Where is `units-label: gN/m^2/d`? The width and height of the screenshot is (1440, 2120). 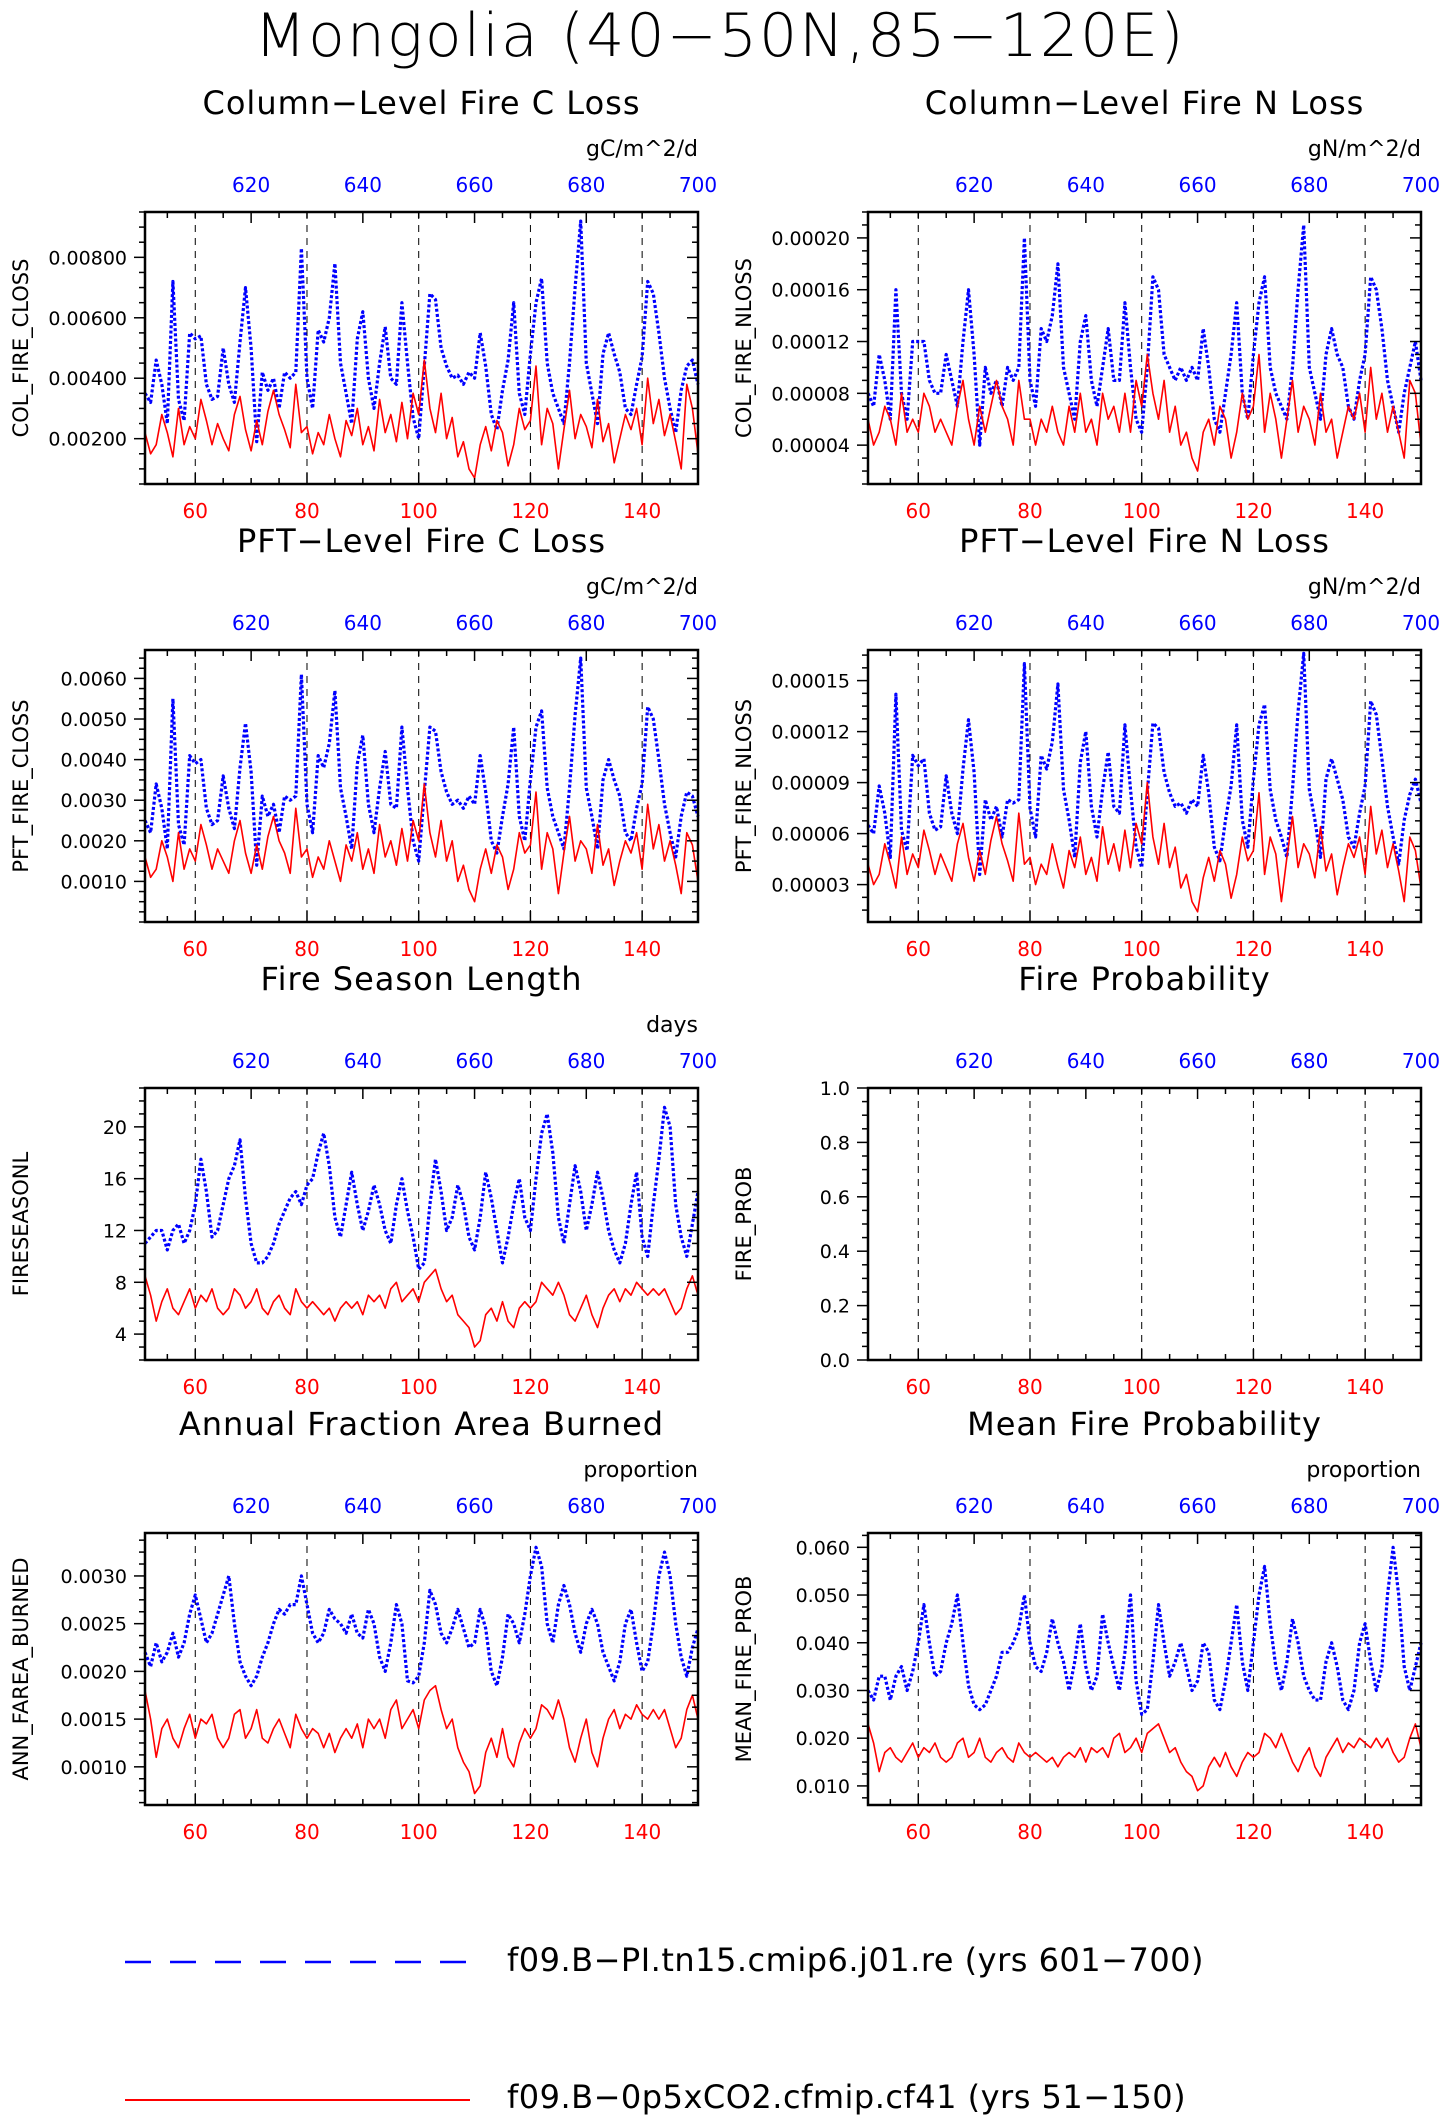
units-label: gN/m^2/d is located at coordinates (1364, 587).